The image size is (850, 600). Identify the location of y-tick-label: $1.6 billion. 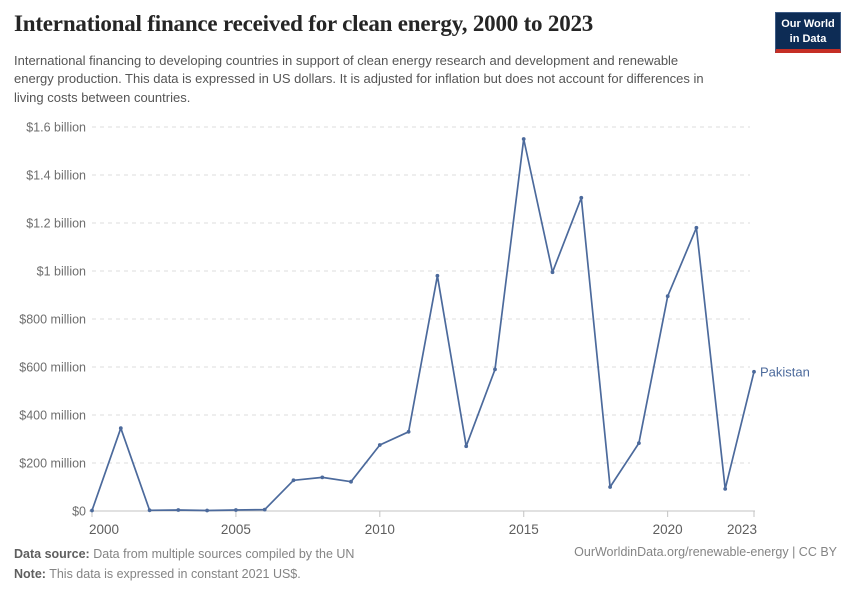
(56, 128).